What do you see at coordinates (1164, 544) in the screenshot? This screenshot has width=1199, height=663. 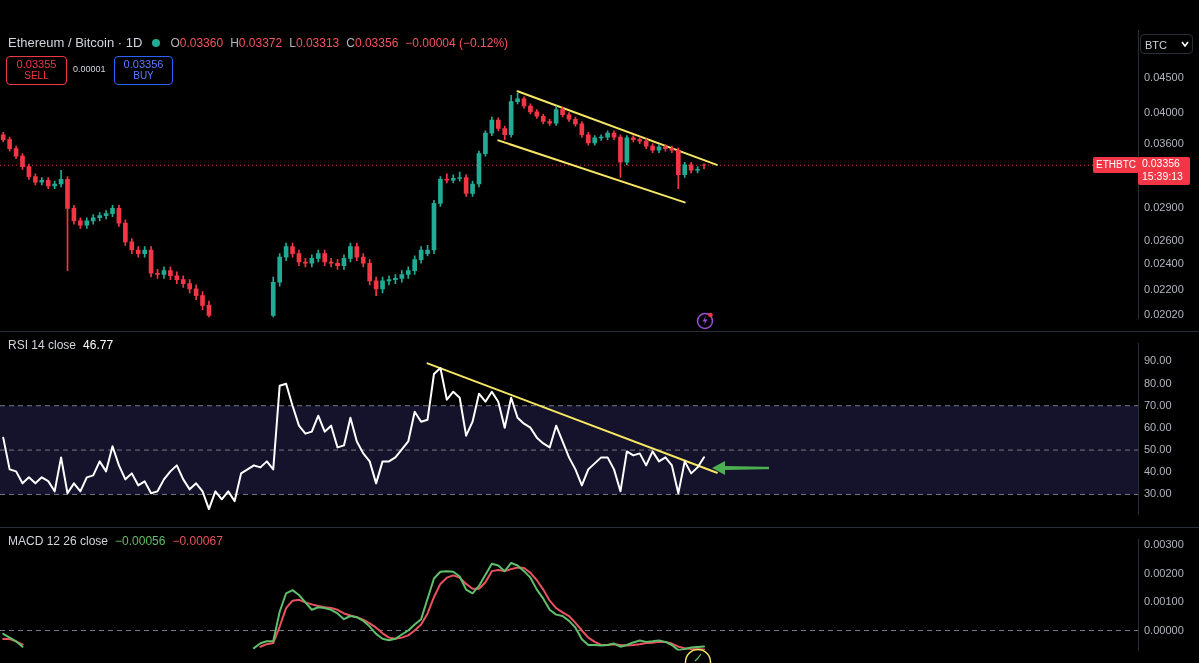 I see `y-tick-label: 0.00300` at bounding box center [1164, 544].